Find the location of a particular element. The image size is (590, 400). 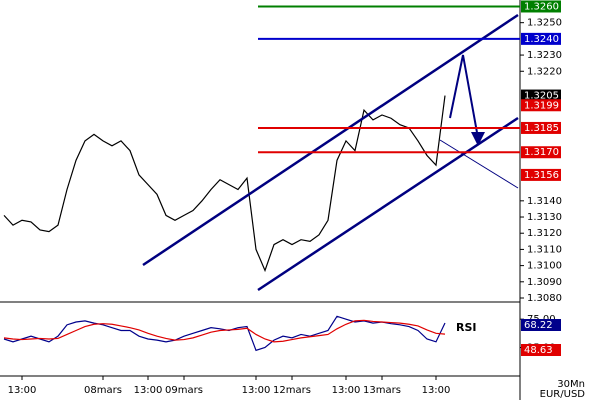

y-tick-label: 1.3130 is located at coordinates (544, 217).